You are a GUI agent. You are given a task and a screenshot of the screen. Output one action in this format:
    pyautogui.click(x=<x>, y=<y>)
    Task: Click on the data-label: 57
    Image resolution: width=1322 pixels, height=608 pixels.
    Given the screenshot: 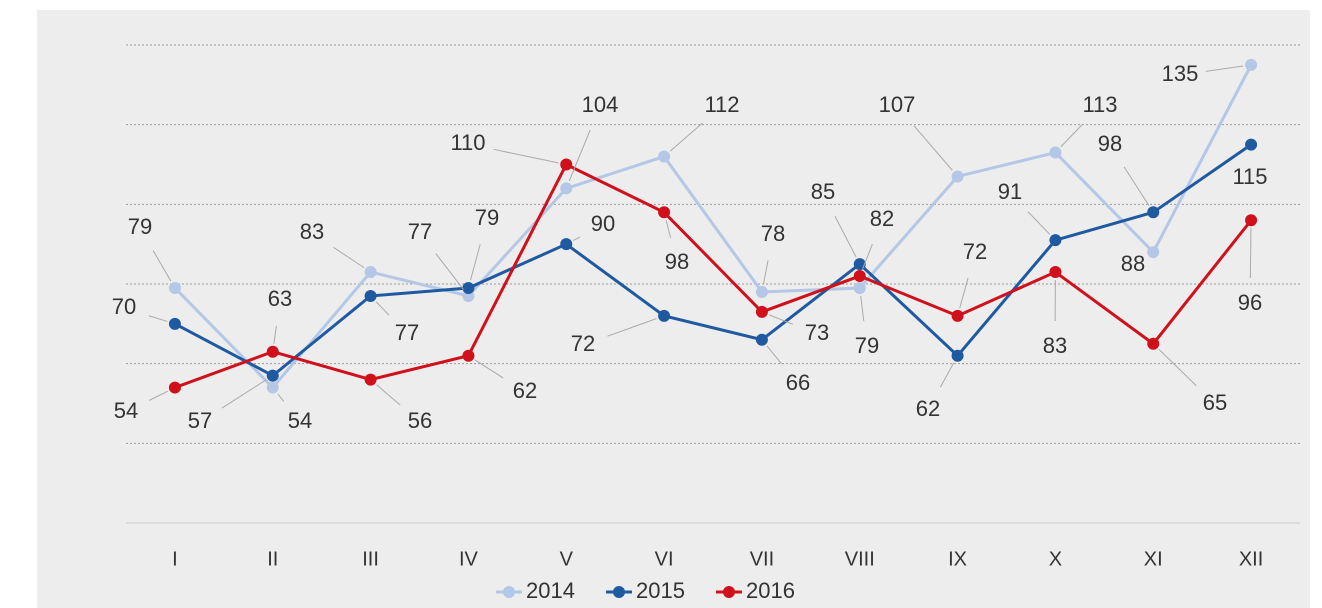 What is the action you would take?
    pyautogui.click(x=200, y=420)
    